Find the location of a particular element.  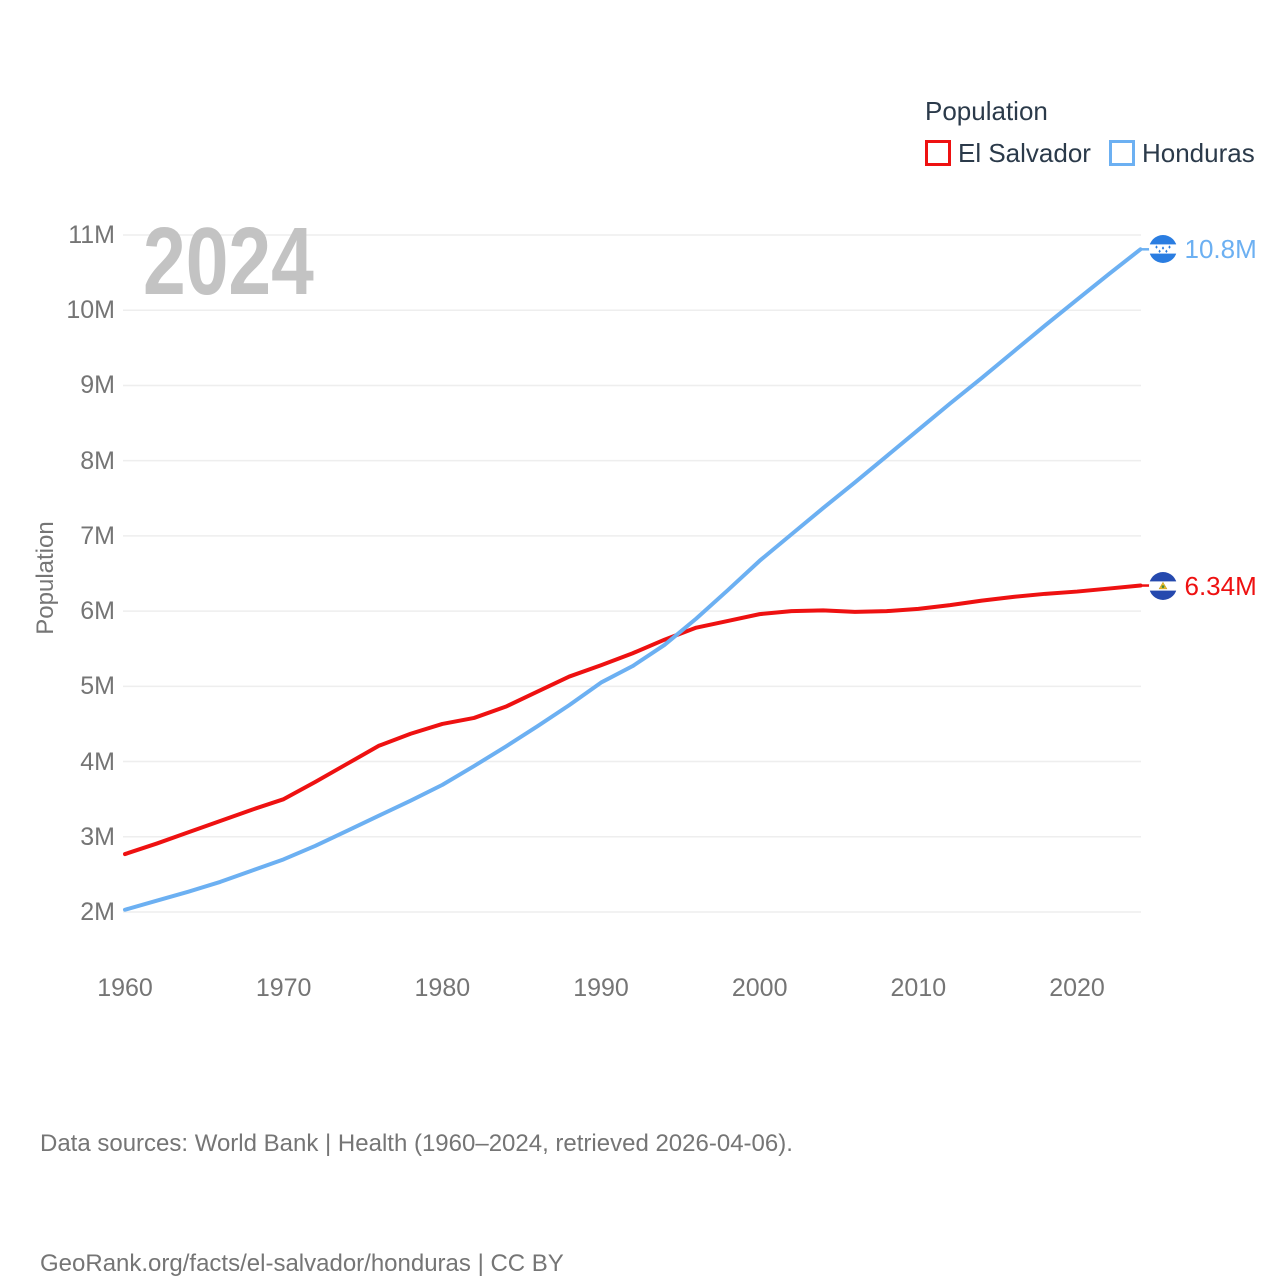

el-salvador-end-value-label: 6.34M is located at coordinates (1220, 585).